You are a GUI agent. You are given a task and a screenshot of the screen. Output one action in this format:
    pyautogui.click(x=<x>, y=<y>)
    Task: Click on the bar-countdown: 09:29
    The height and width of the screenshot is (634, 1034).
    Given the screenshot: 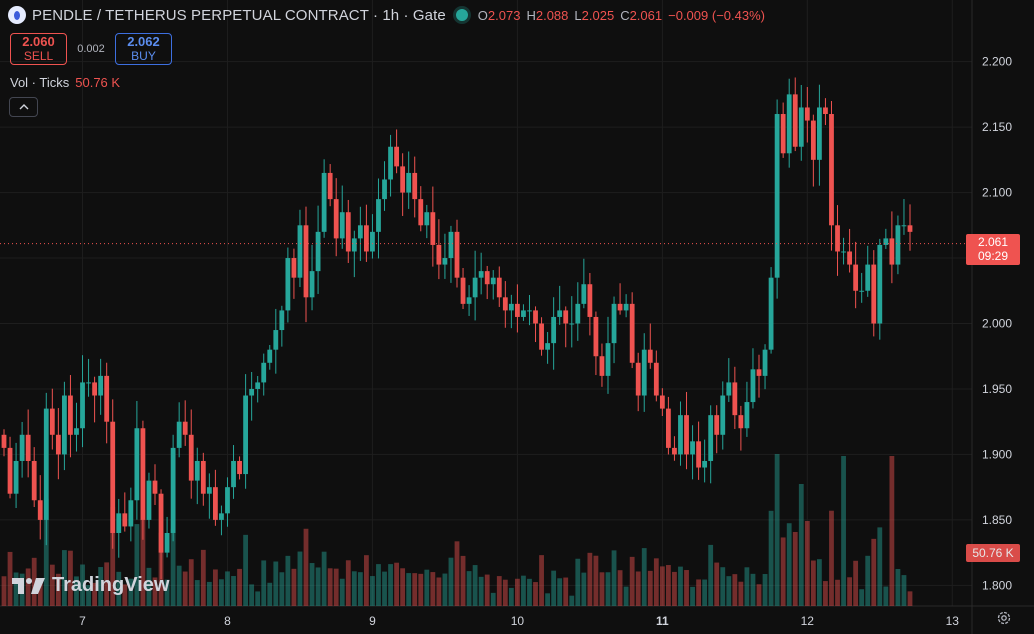 What is the action you would take?
    pyautogui.click(x=993, y=256)
    